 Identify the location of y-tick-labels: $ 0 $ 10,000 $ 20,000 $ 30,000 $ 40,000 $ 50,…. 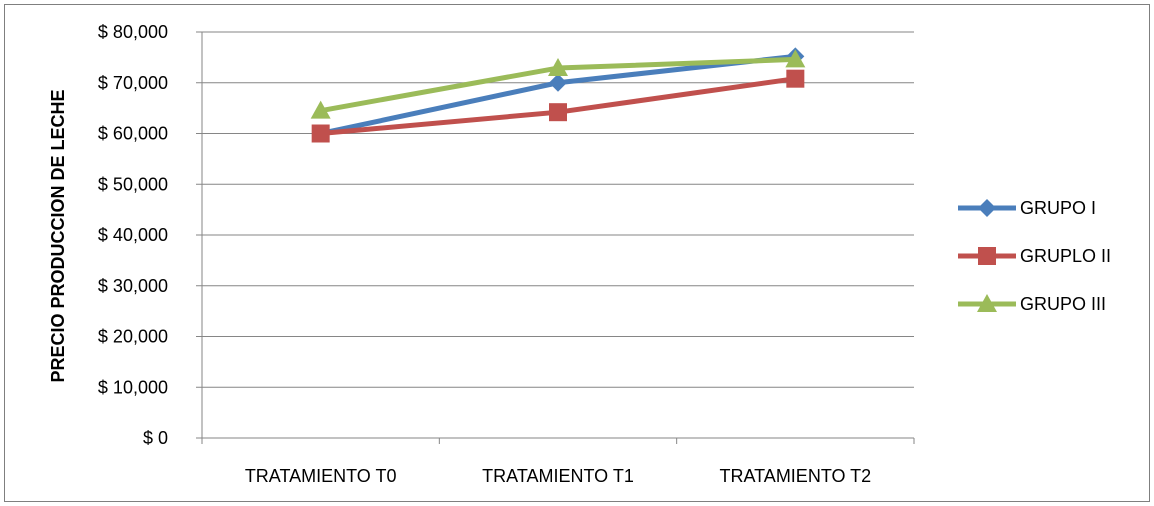
(133, 235).